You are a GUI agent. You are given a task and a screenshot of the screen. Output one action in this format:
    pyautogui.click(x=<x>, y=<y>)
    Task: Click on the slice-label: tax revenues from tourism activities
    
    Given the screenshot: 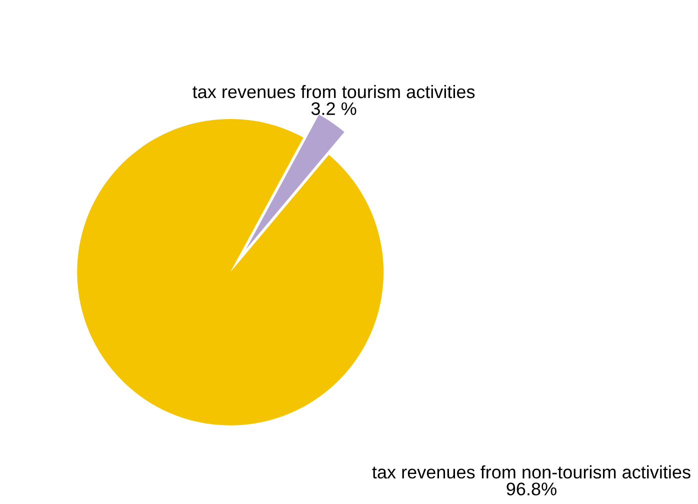 What is the action you would take?
    pyautogui.click(x=333, y=91)
    